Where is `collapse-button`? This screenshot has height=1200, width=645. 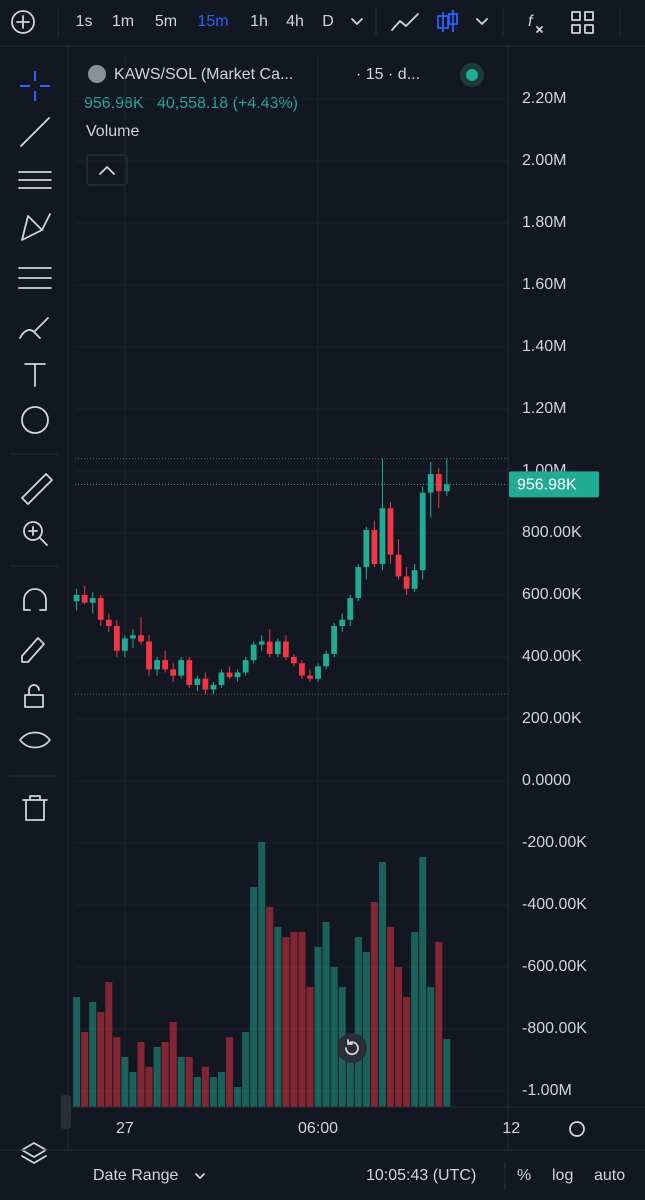 collapse-button is located at coordinates (107, 170).